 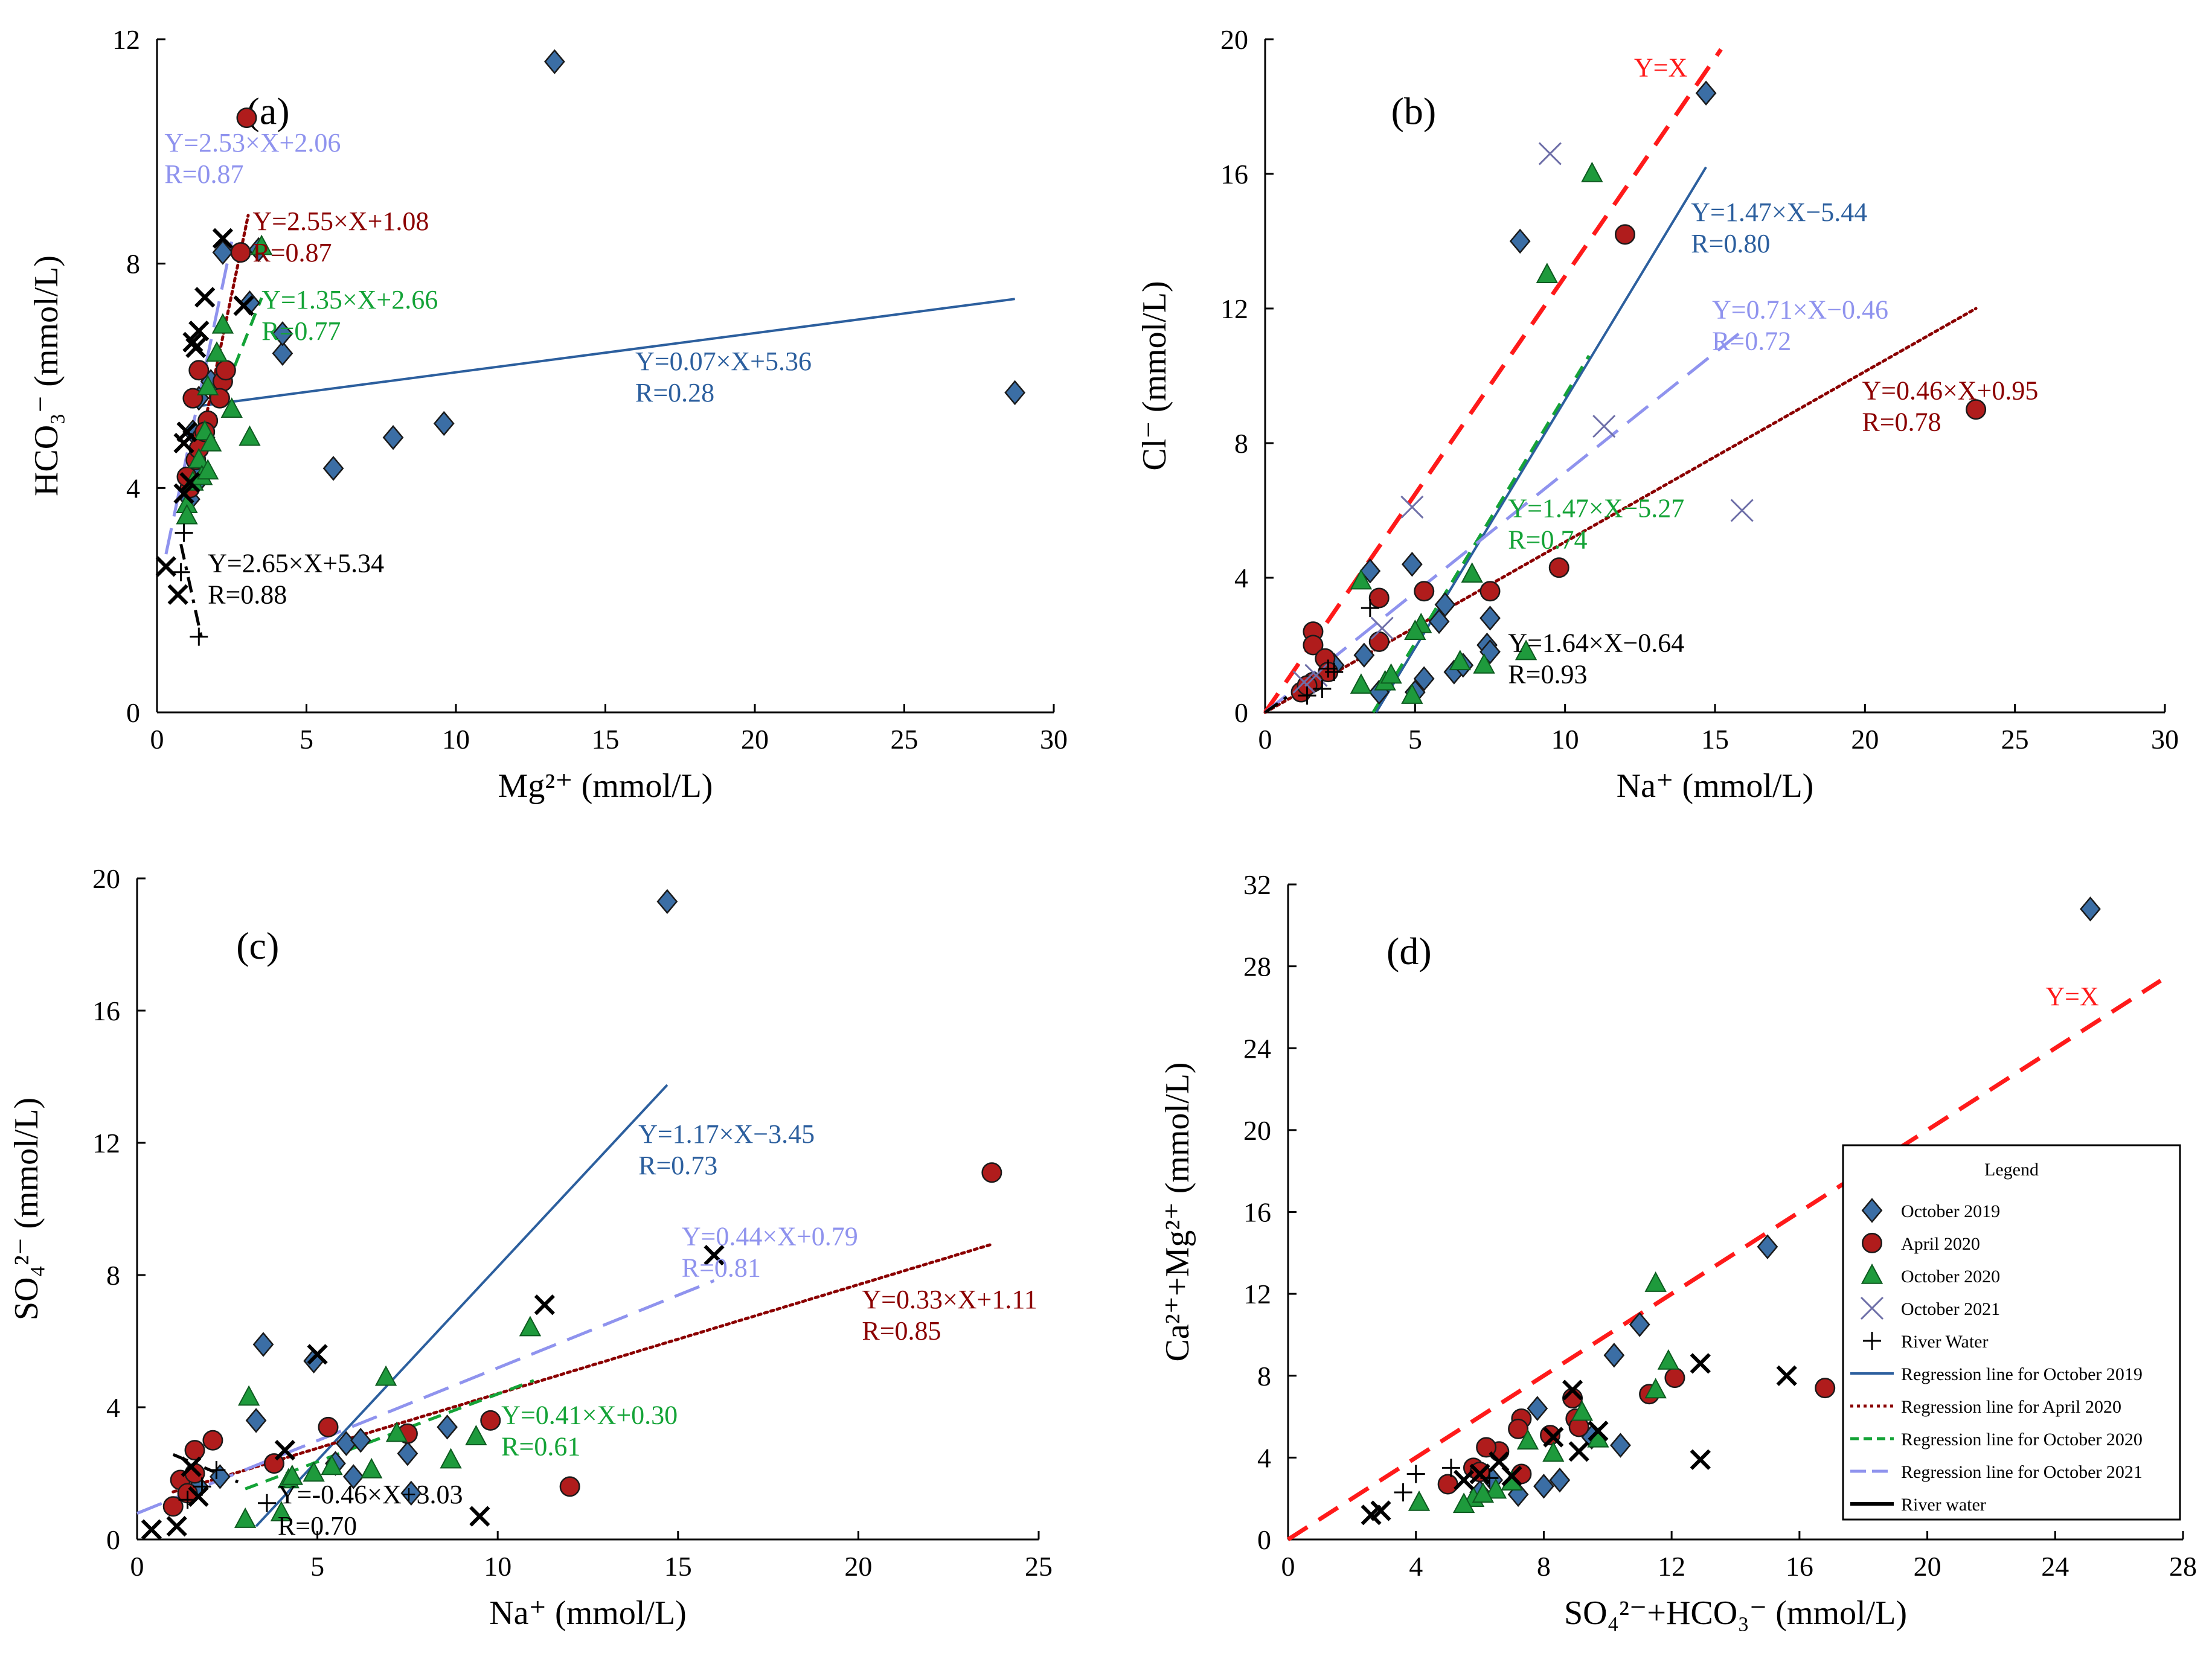 I want to click on x-axis-label: SO₄²⁻+HCO₃⁻ (mmol/L), so click(x=1735, y=1613).